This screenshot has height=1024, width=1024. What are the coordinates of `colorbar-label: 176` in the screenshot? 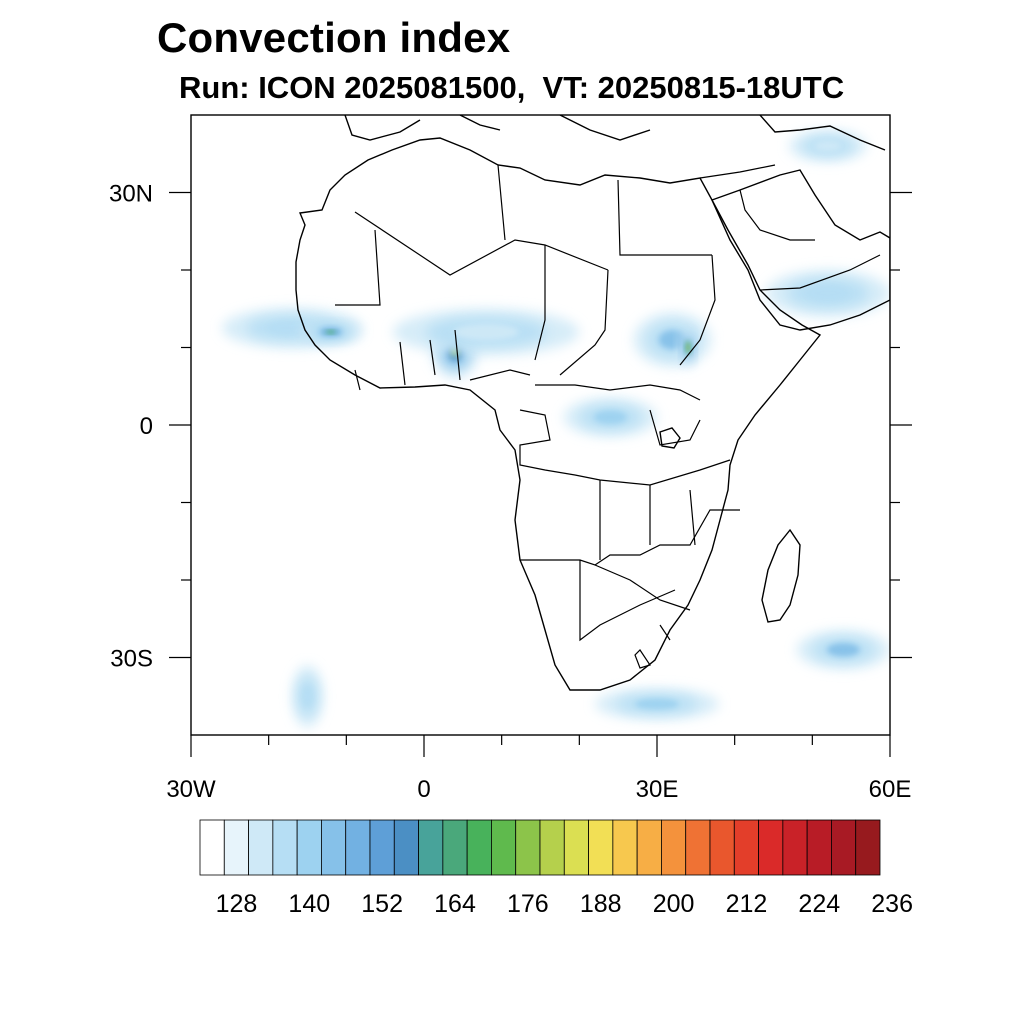 It's located at (528, 904).